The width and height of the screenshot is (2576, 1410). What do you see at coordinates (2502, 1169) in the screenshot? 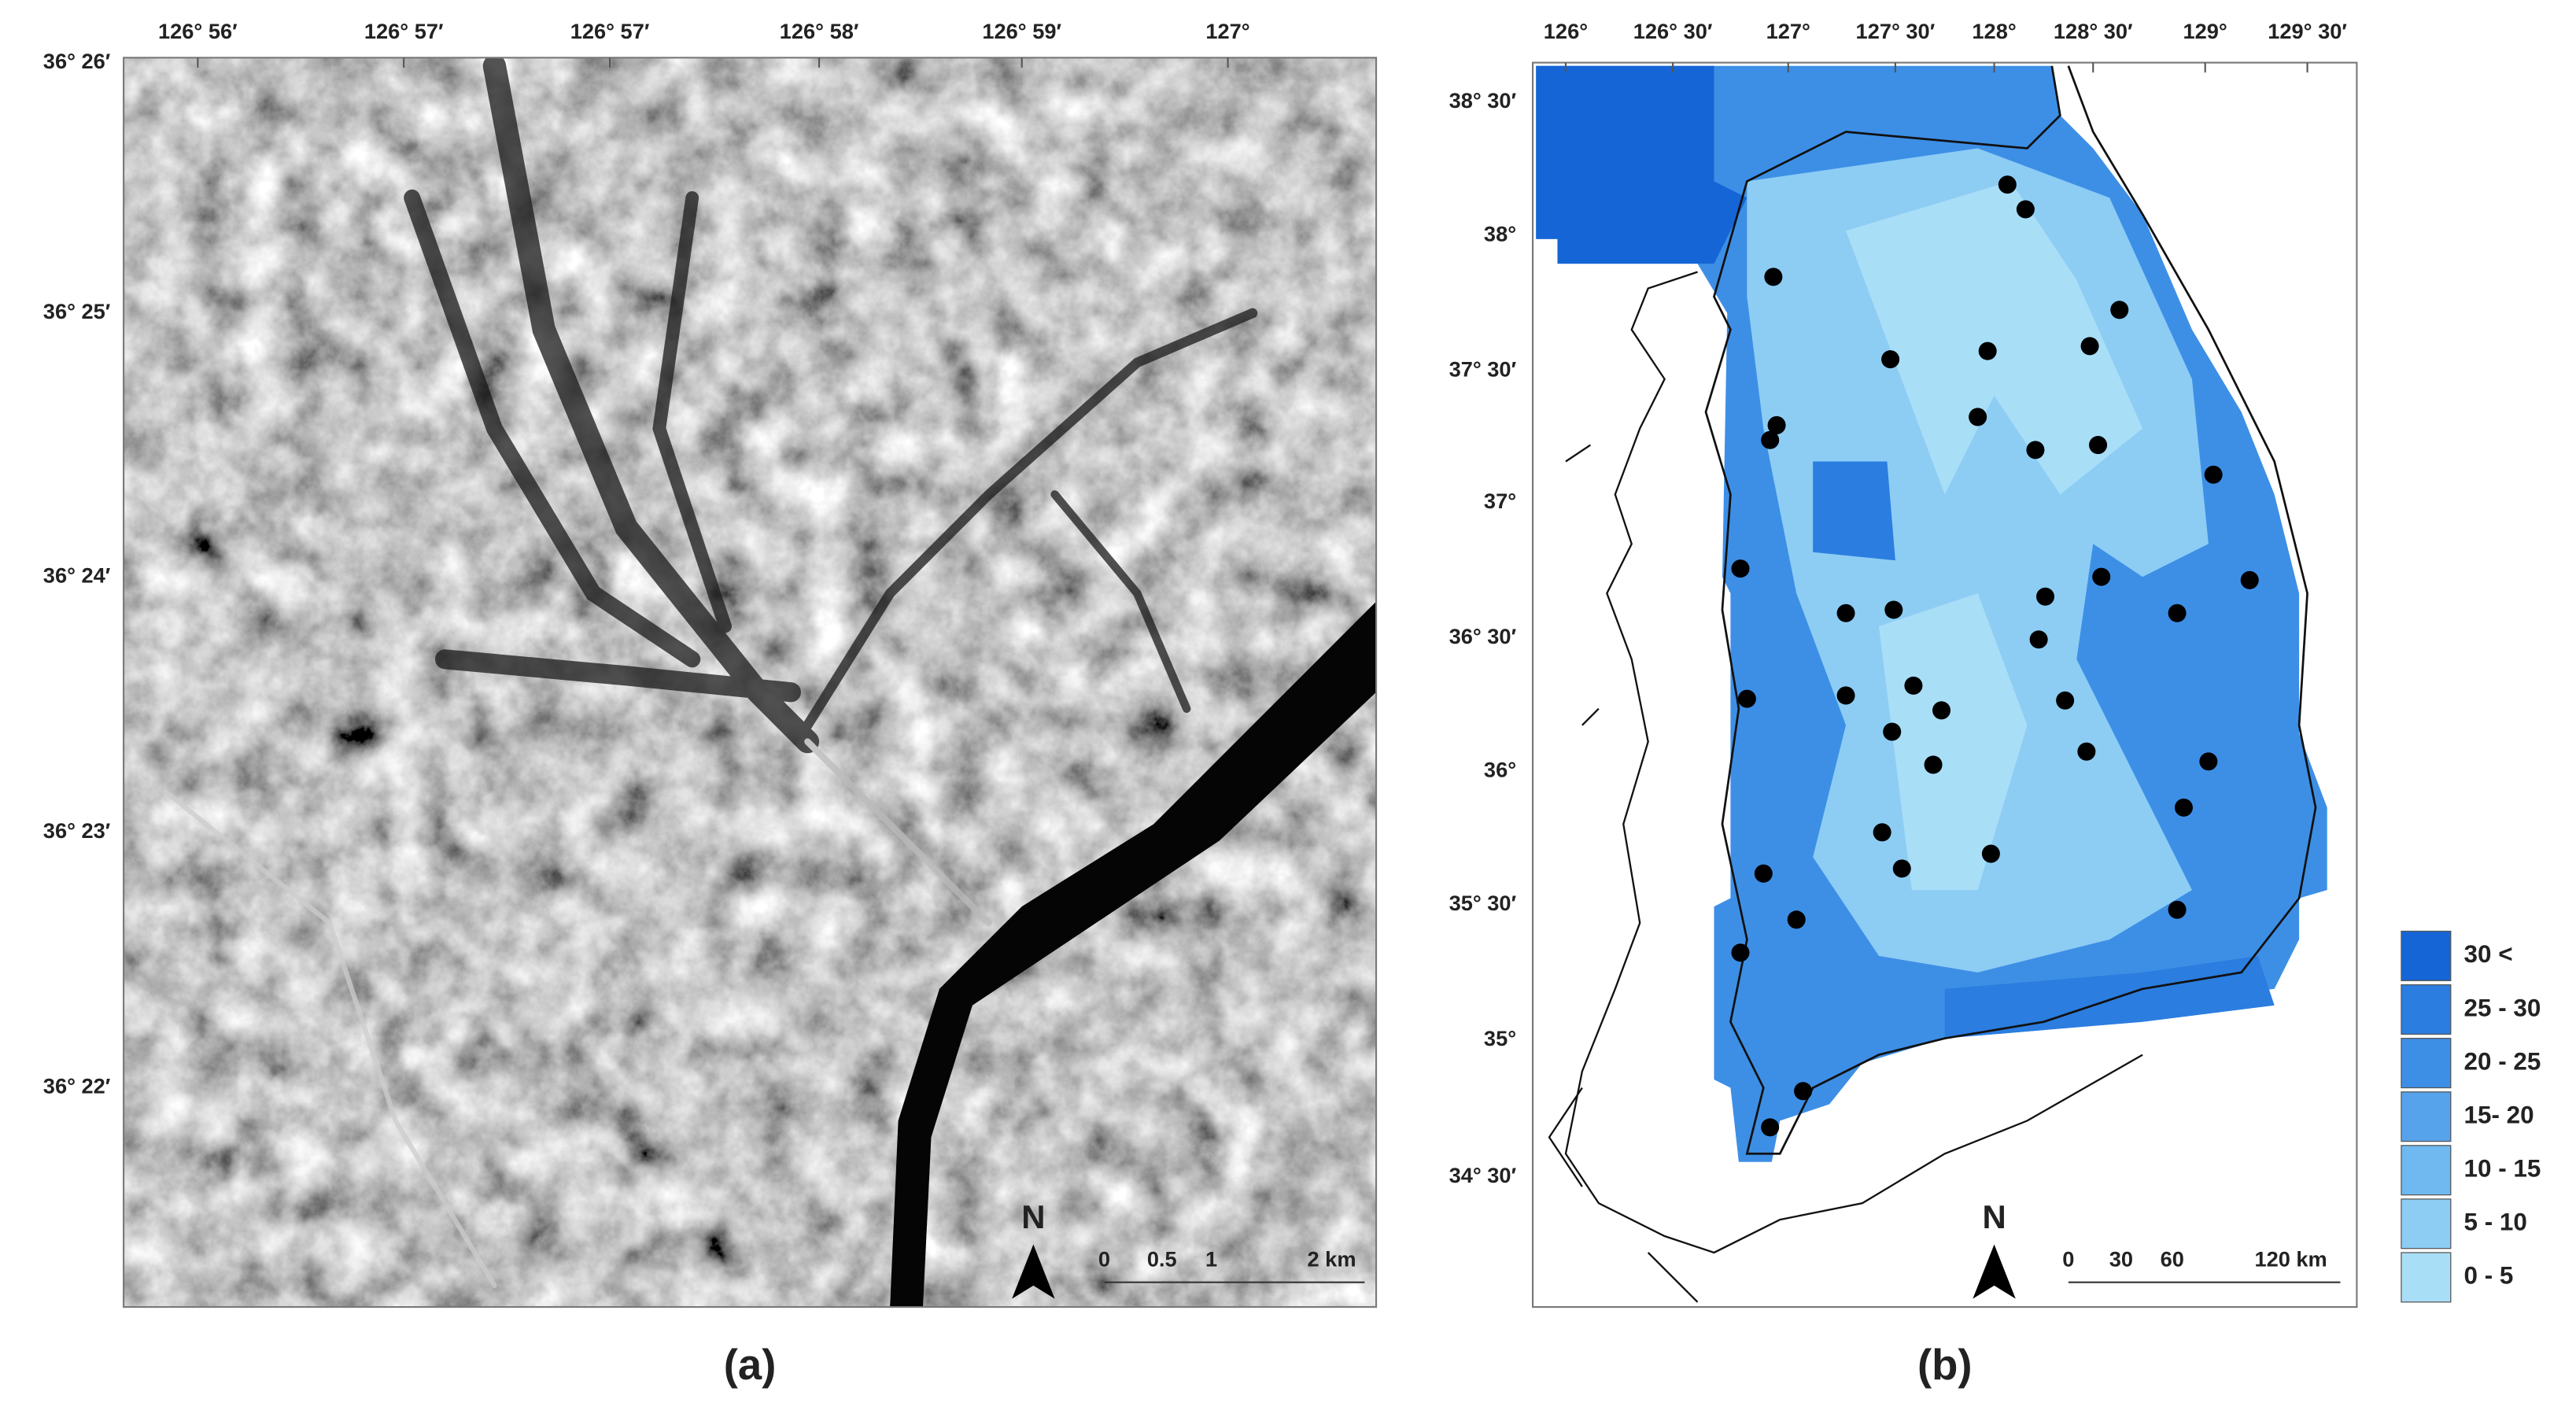
I see `legend-label: 10 - 15` at bounding box center [2502, 1169].